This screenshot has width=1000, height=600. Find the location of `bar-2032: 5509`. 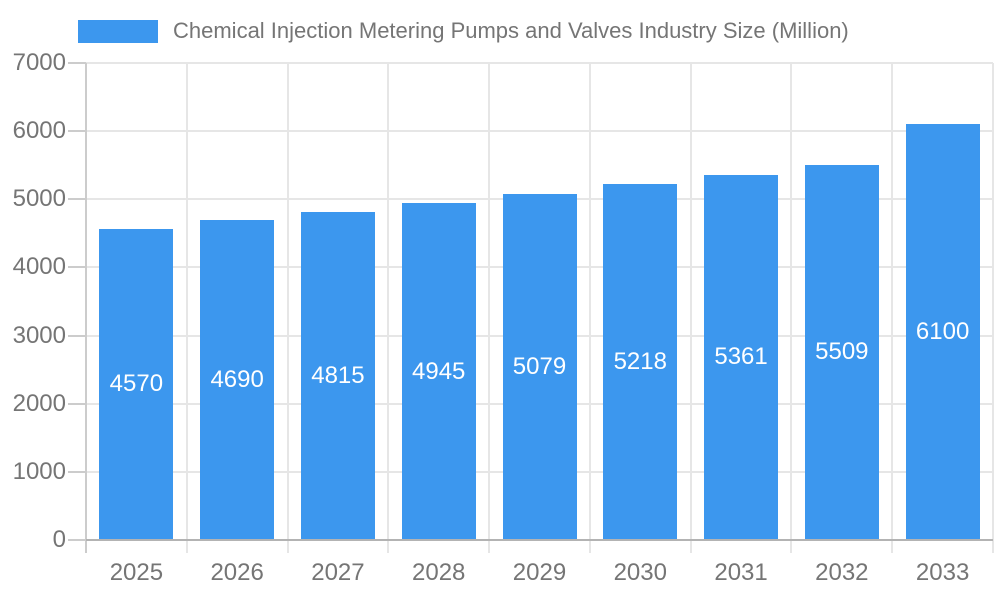

bar-2032: 5509 is located at coordinates (841, 352).